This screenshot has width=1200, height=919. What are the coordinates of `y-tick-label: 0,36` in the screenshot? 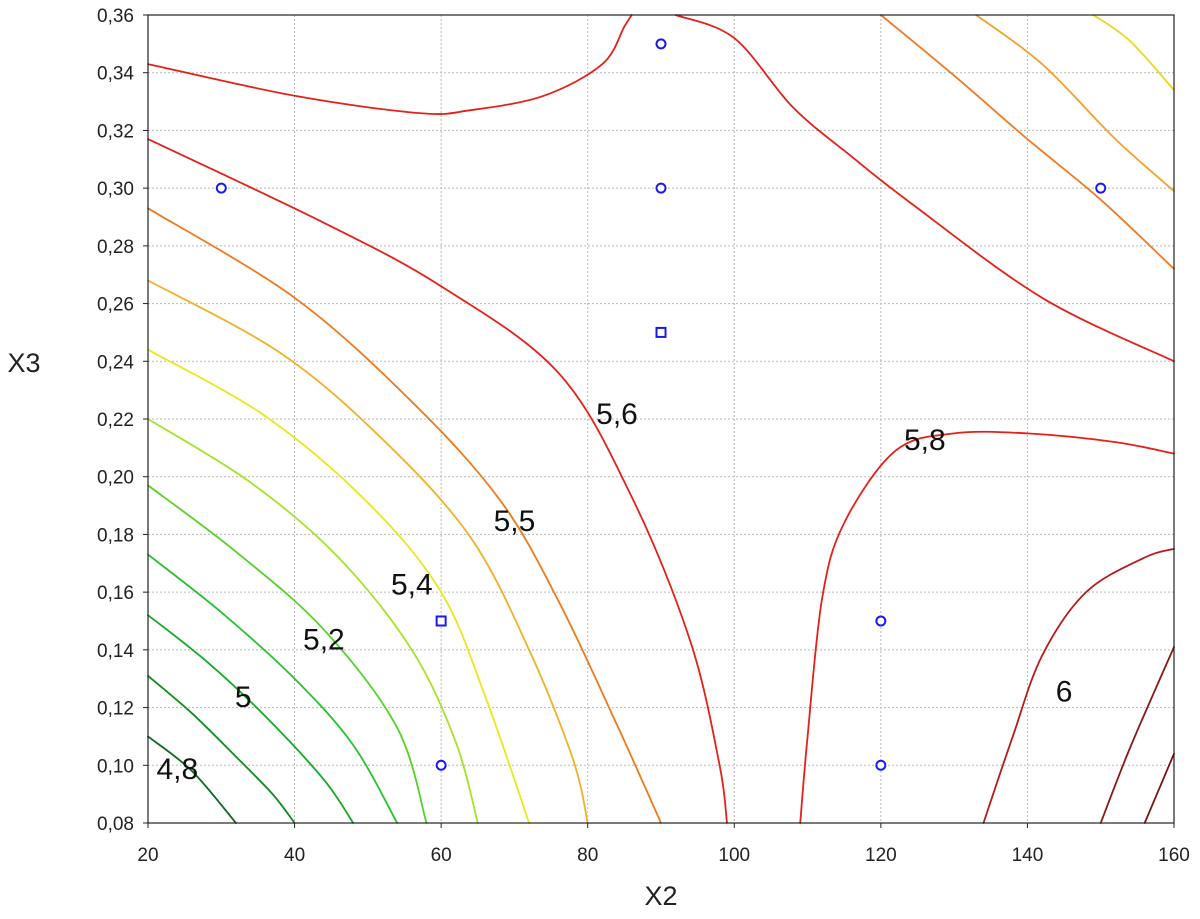 It's located at (115, 16).